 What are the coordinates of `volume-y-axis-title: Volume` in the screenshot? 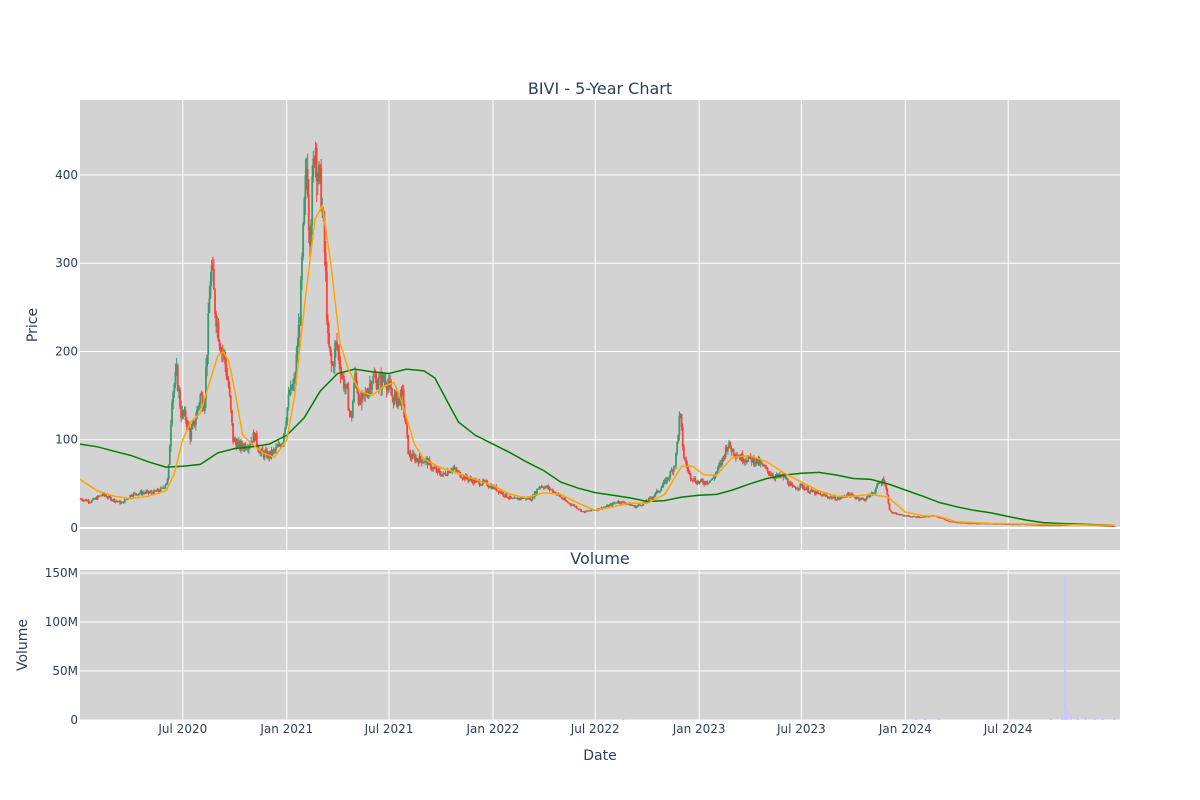 It's located at (23, 645).